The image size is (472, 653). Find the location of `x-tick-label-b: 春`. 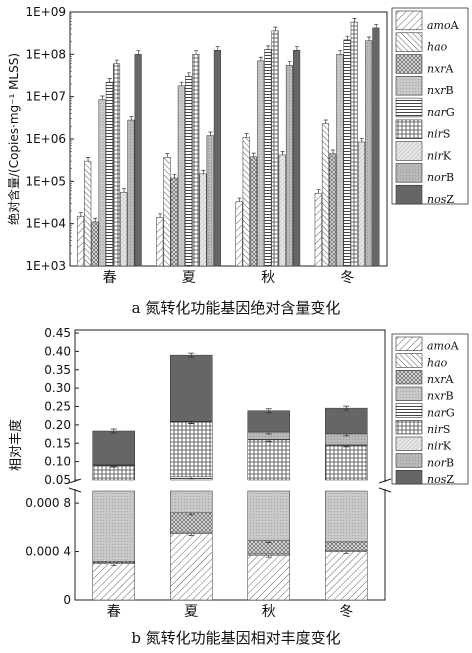

x-tick-label-b: 春 is located at coordinates (114, 612).